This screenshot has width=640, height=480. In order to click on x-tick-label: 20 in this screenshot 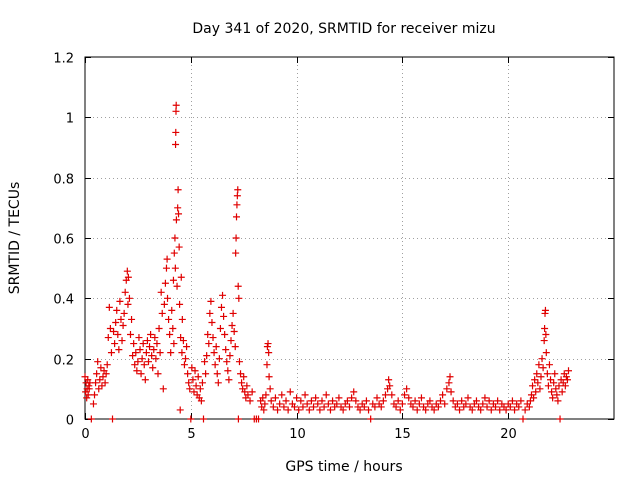, I will do `click(508, 434)`.